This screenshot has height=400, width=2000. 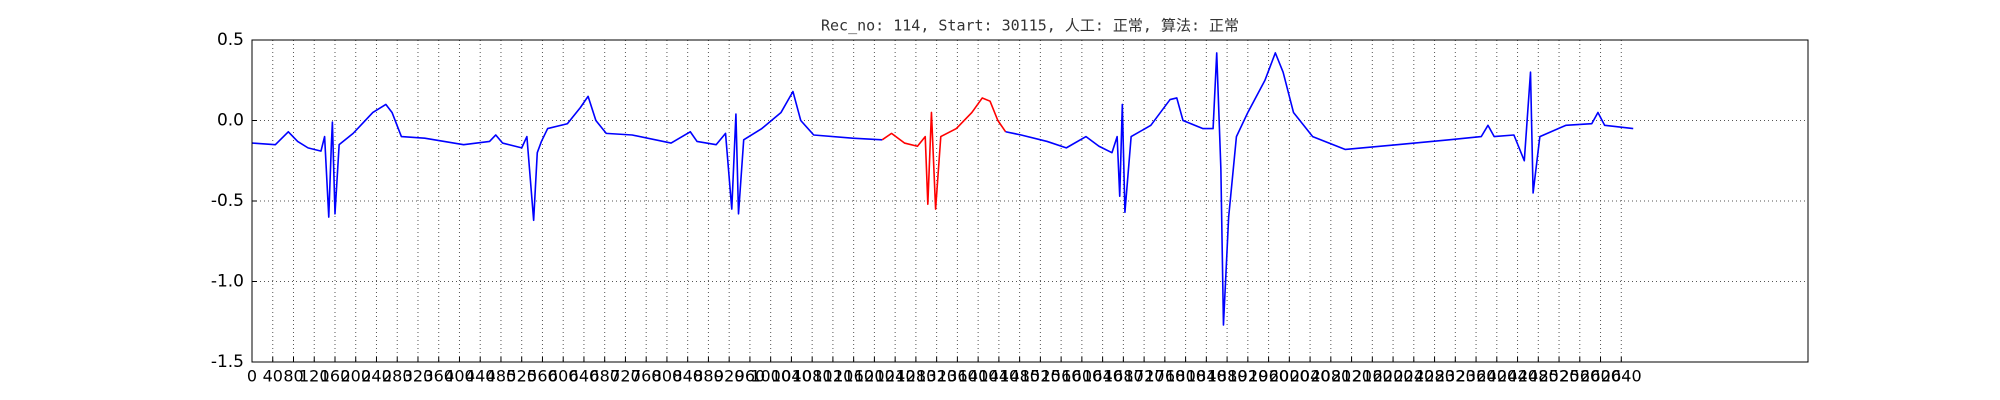 I want to click on x-tick-label: 880, so click(x=708, y=376).